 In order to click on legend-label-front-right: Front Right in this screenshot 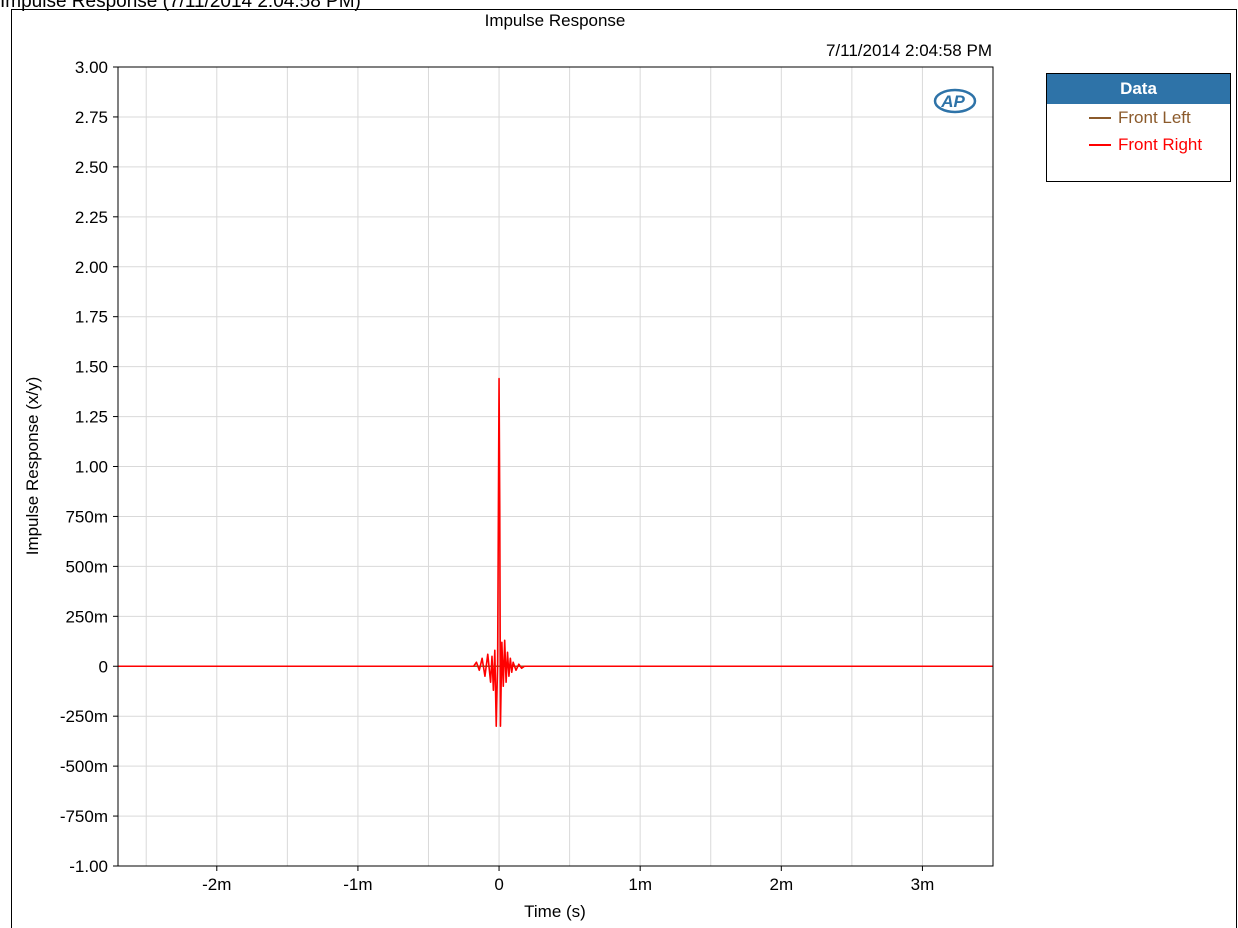, I will do `click(1160, 144)`.